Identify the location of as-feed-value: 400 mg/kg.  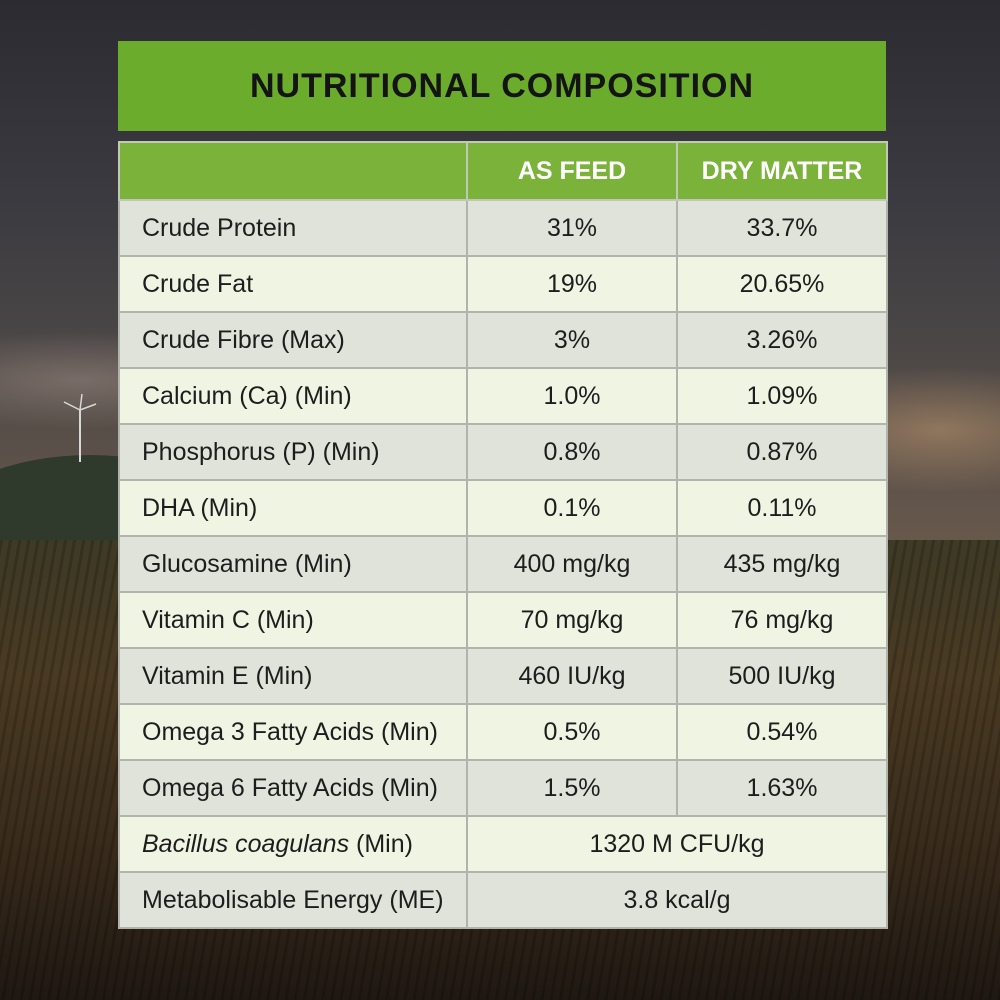
(572, 564).